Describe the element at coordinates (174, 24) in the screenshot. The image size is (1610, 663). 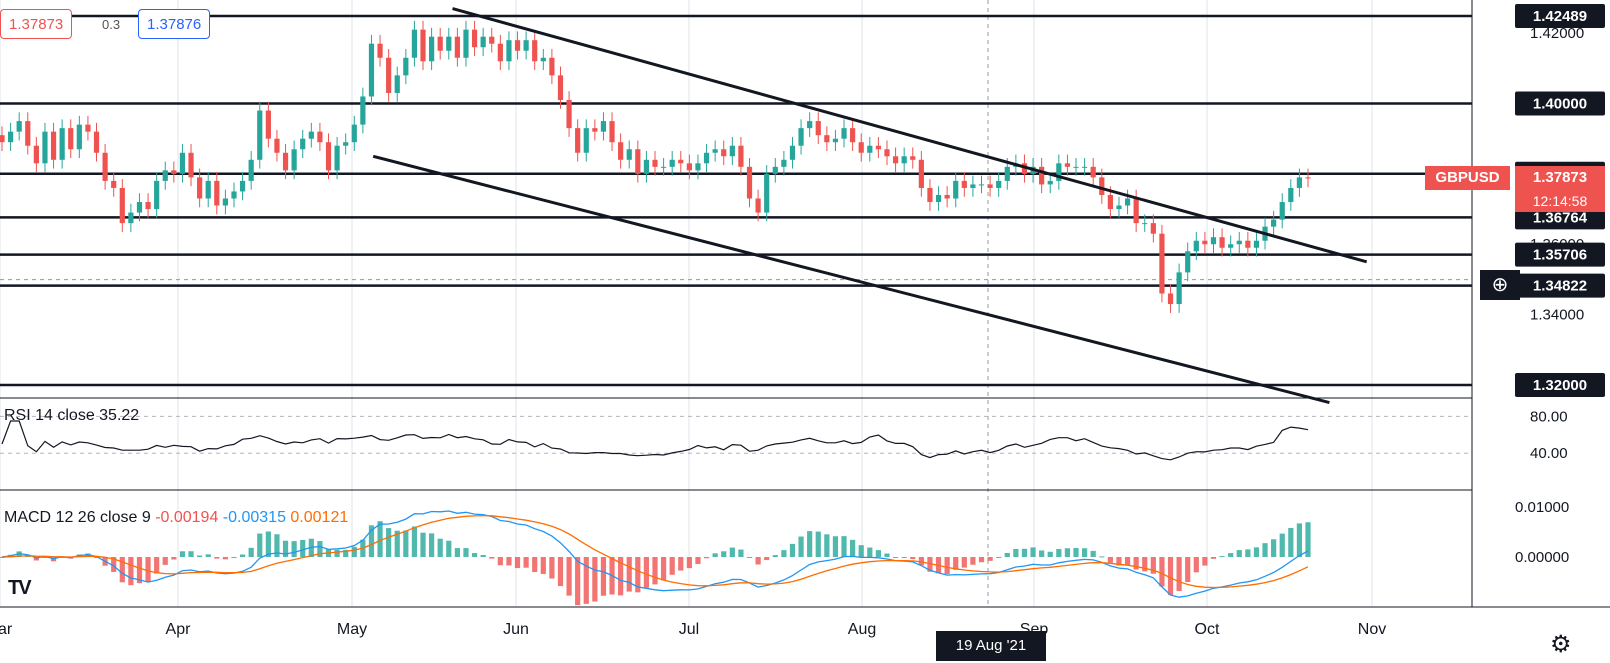
I see `buy-price-box: 1.37876` at that location.